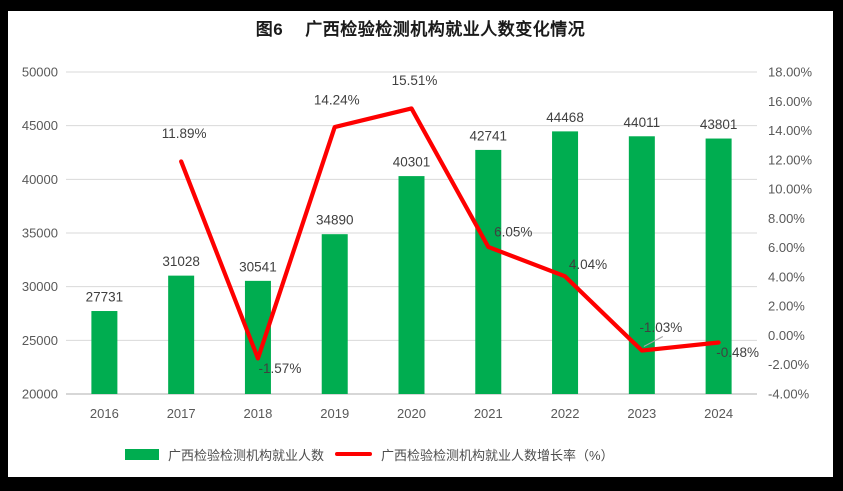  Describe the element at coordinates (445, 29) in the screenshot. I see `chart-title-text: 广西检验检测机构就业人数变化情况` at that location.